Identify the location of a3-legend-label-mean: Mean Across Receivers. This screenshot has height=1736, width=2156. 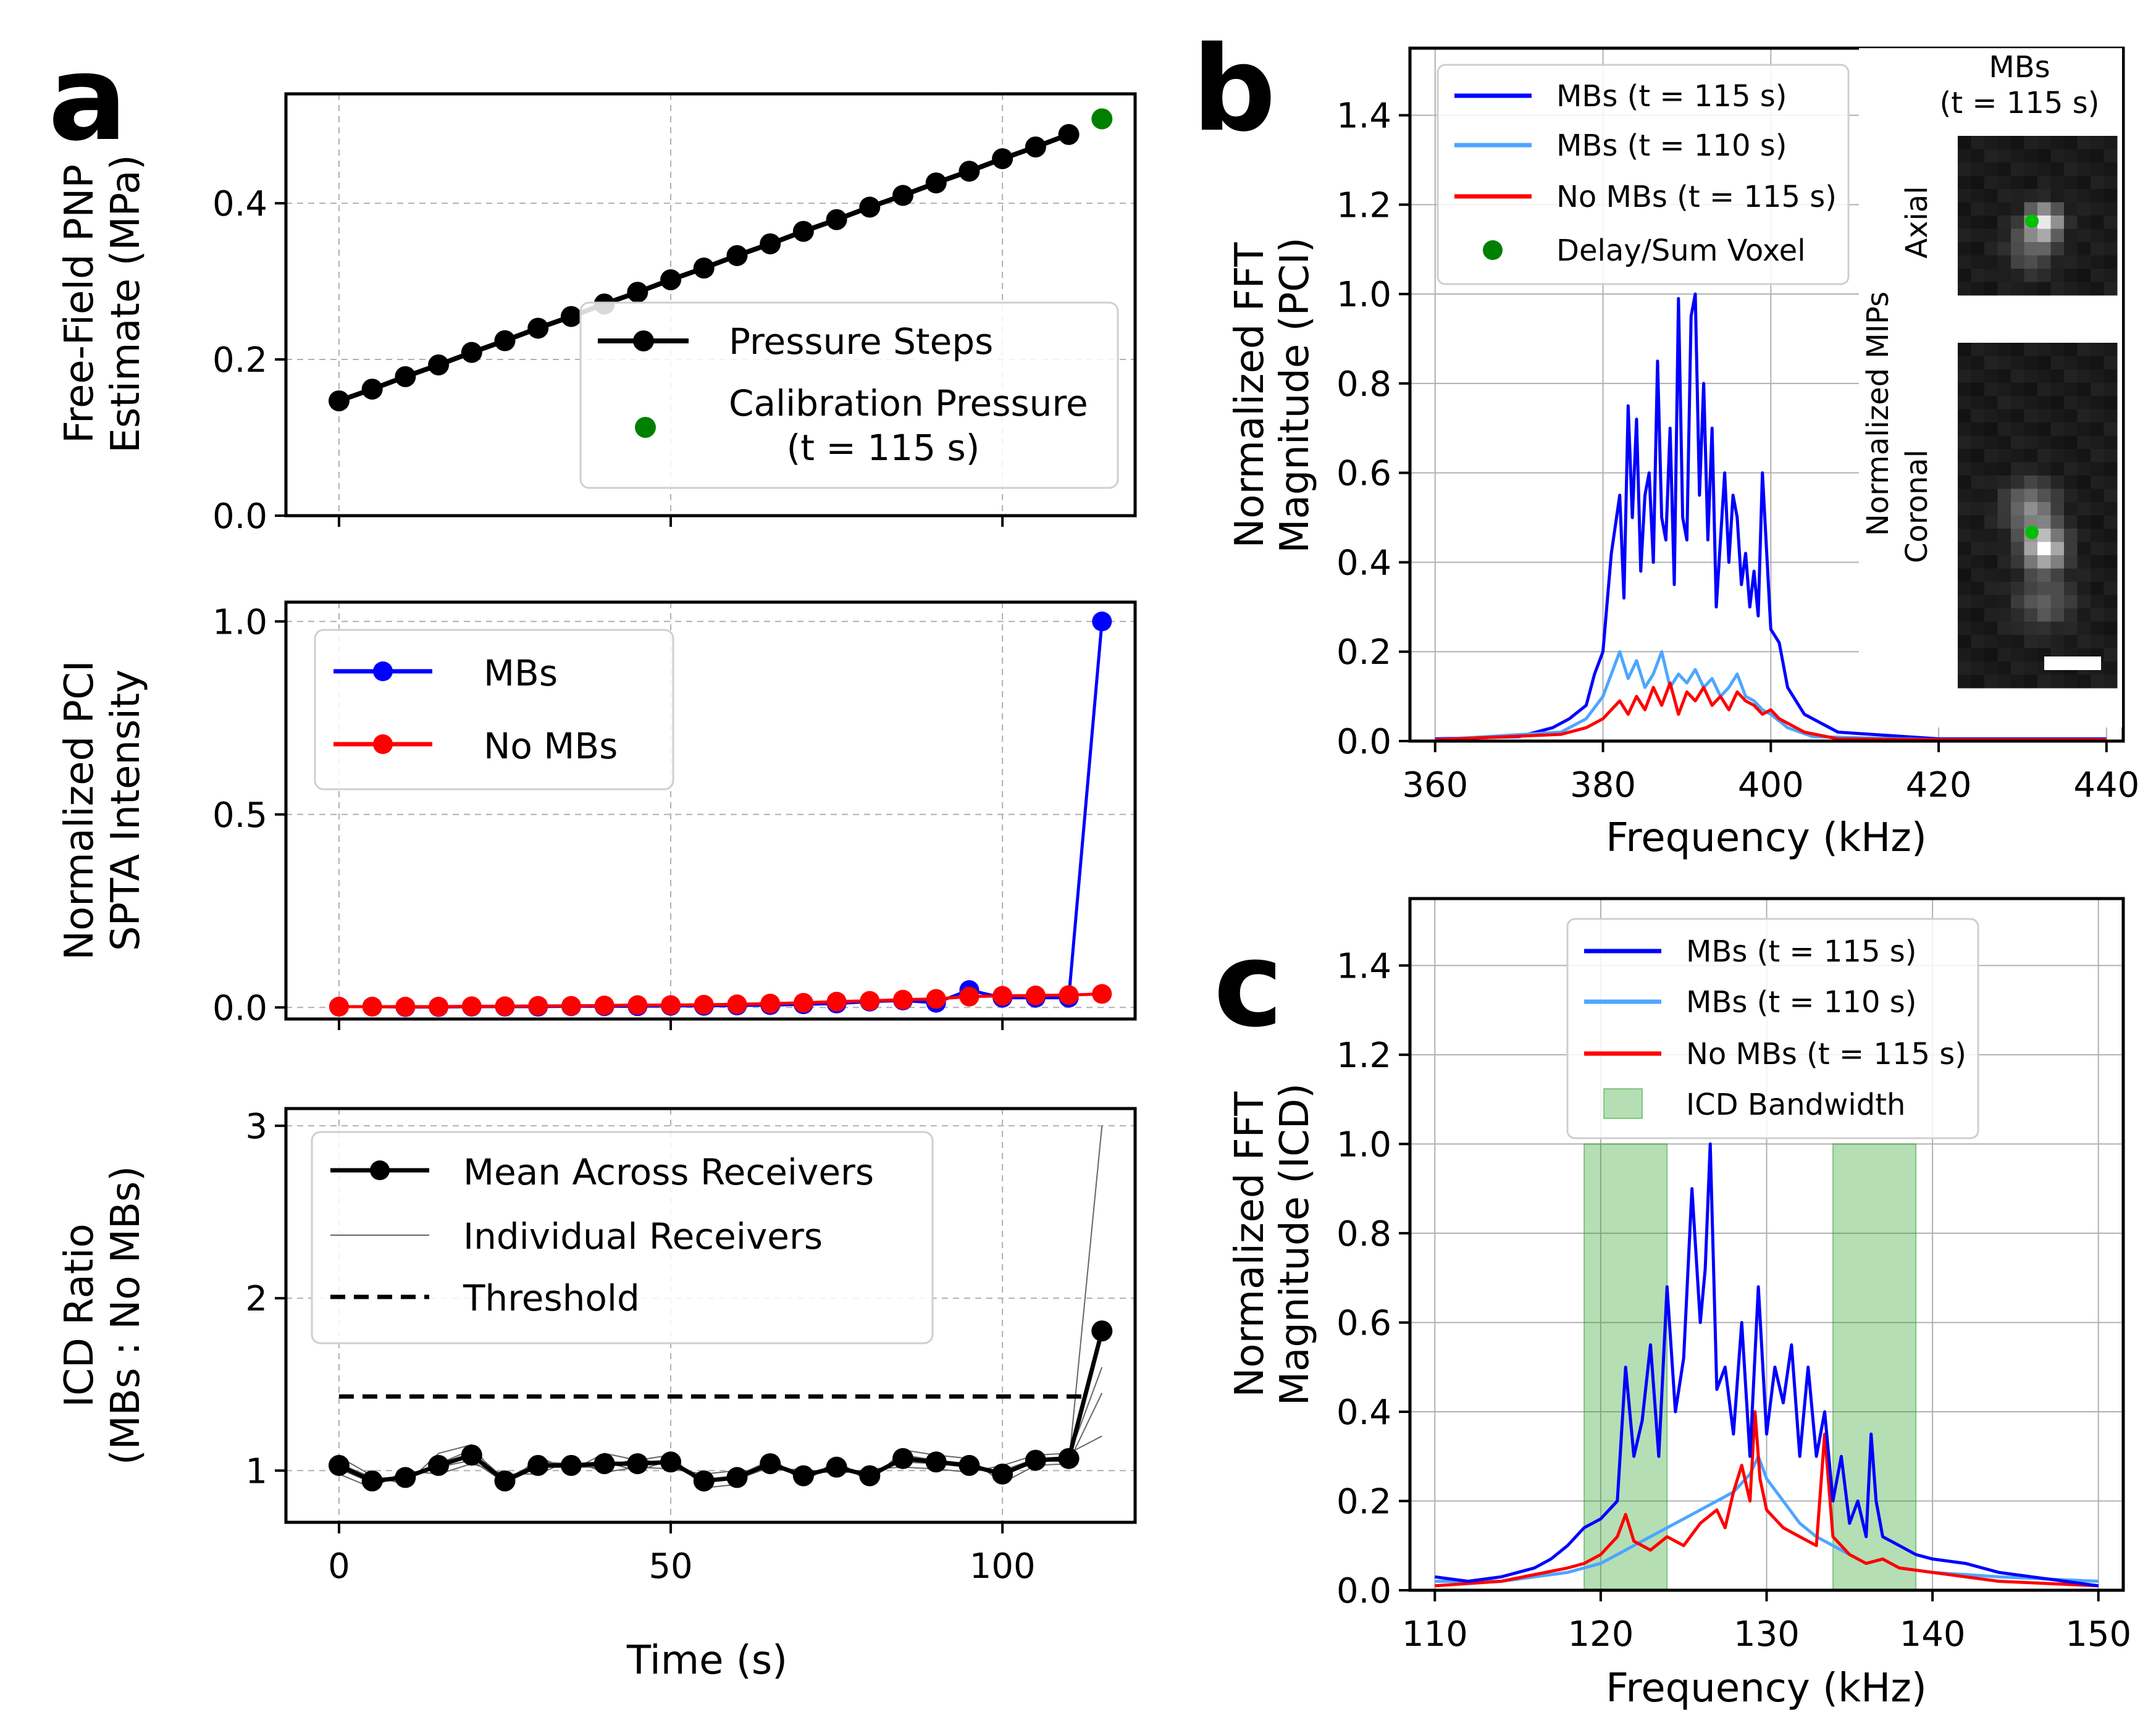
(669, 1172).